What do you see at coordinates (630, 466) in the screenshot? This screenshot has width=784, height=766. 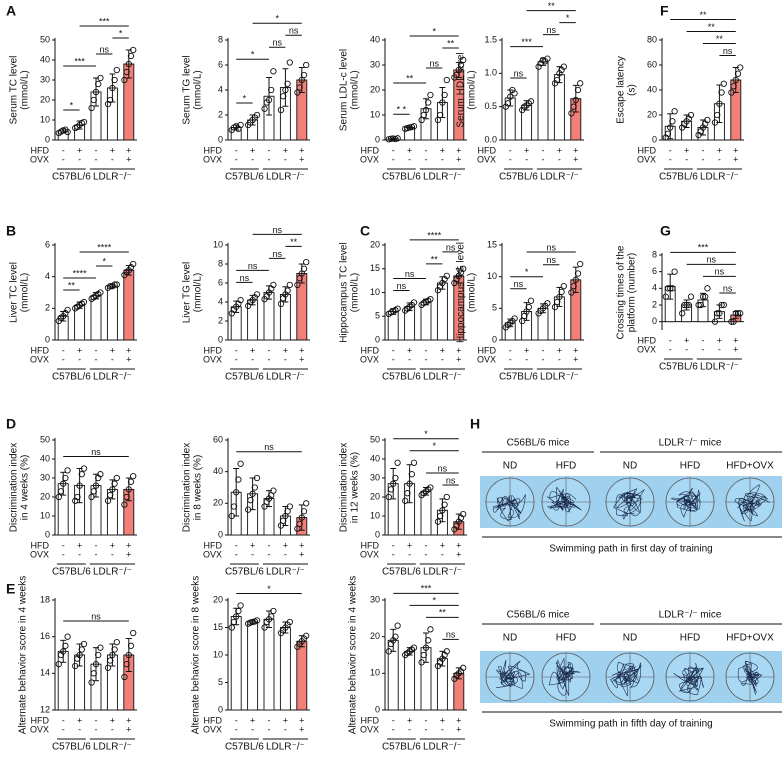 I see `condition-label: ND` at bounding box center [630, 466].